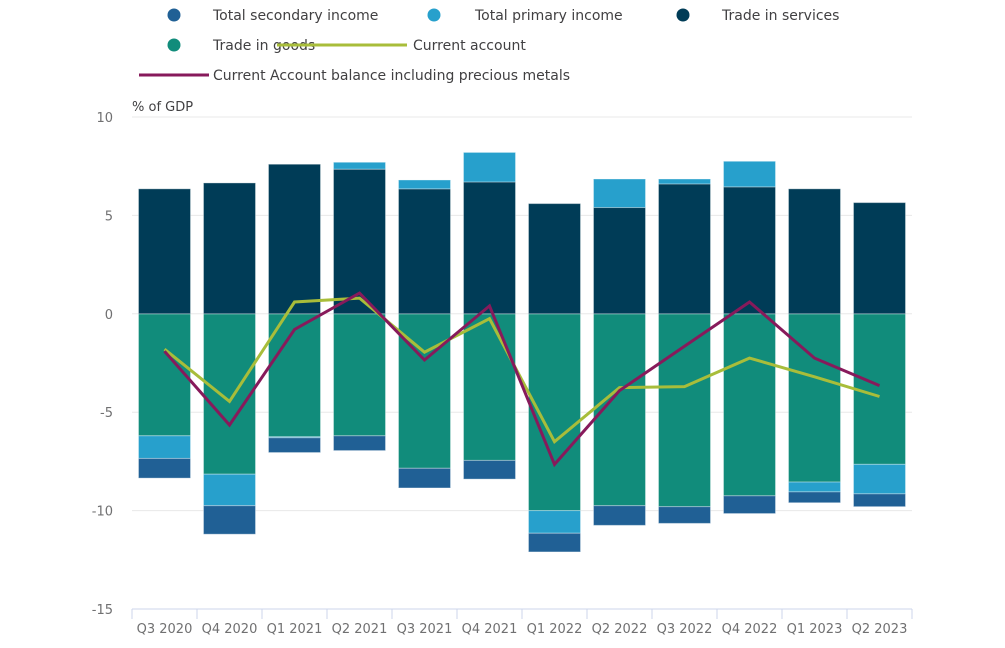 Image resolution: width=1005 pixels, height=648 pixels. I want to click on legend-label-current-account: Current account, so click(469, 46).